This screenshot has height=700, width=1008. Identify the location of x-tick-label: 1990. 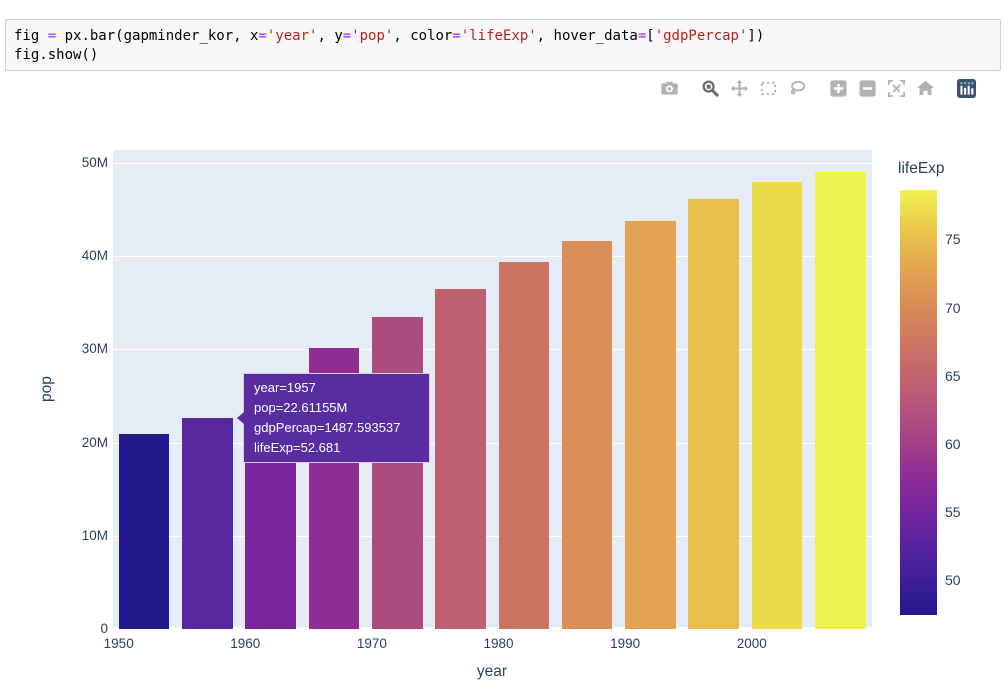
(625, 643).